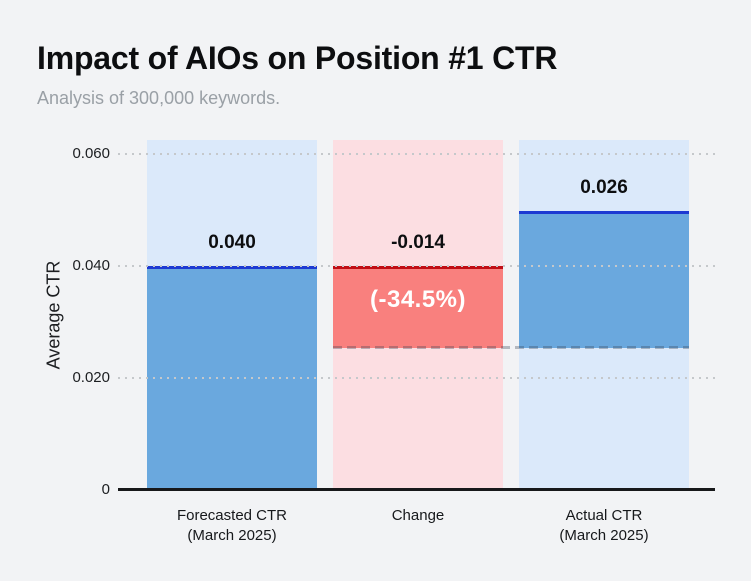 The image size is (751, 581). What do you see at coordinates (511, 348) in the screenshot?
I see `dashed-reference-line` at bounding box center [511, 348].